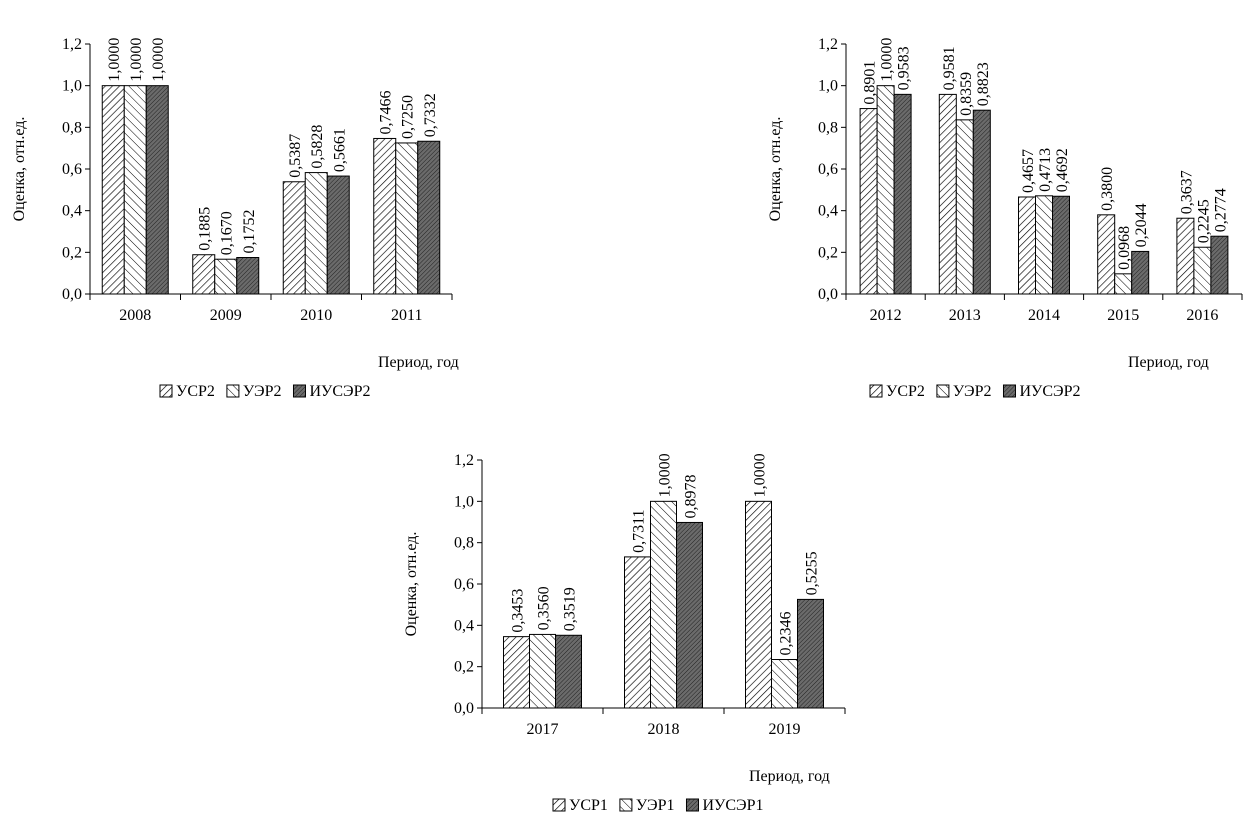  What do you see at coordinates (1186, 192) in the screenshot?
I see `data-label: 0,3637` at bounding box center [1186, 192].